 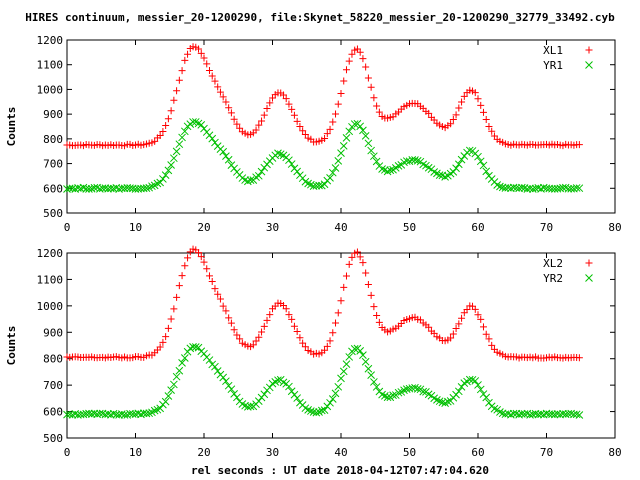 I want to click on series-YR2, so click(x=323, y=381).